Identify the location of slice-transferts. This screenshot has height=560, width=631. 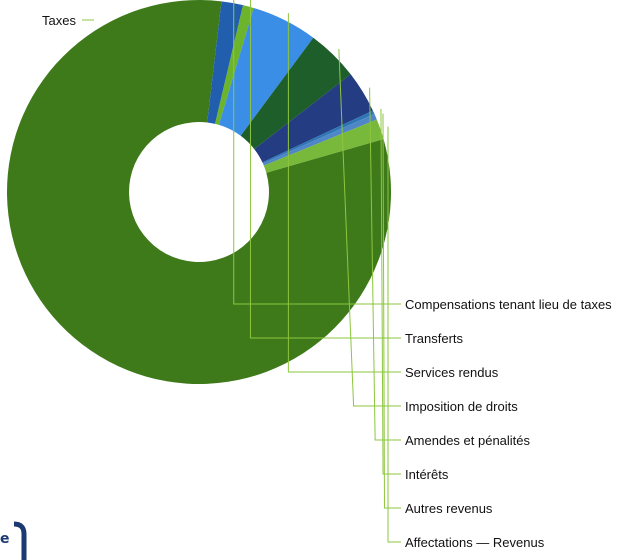
(234, 65).